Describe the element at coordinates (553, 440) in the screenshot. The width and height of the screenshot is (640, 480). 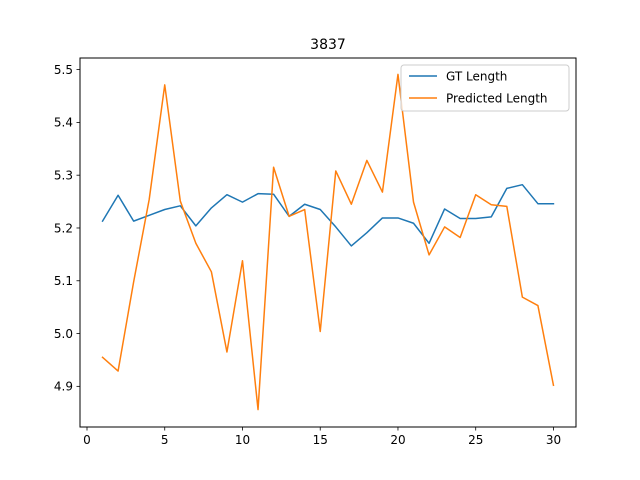
I see `x-tick-label: 30` at that location.